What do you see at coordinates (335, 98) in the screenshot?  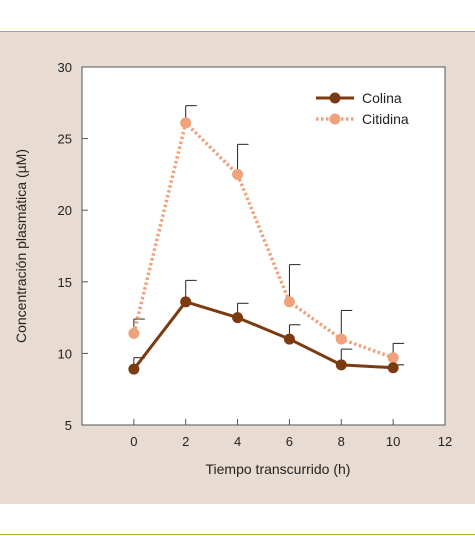 I see `legend-marker-colina` at bounding box center [335, 98].